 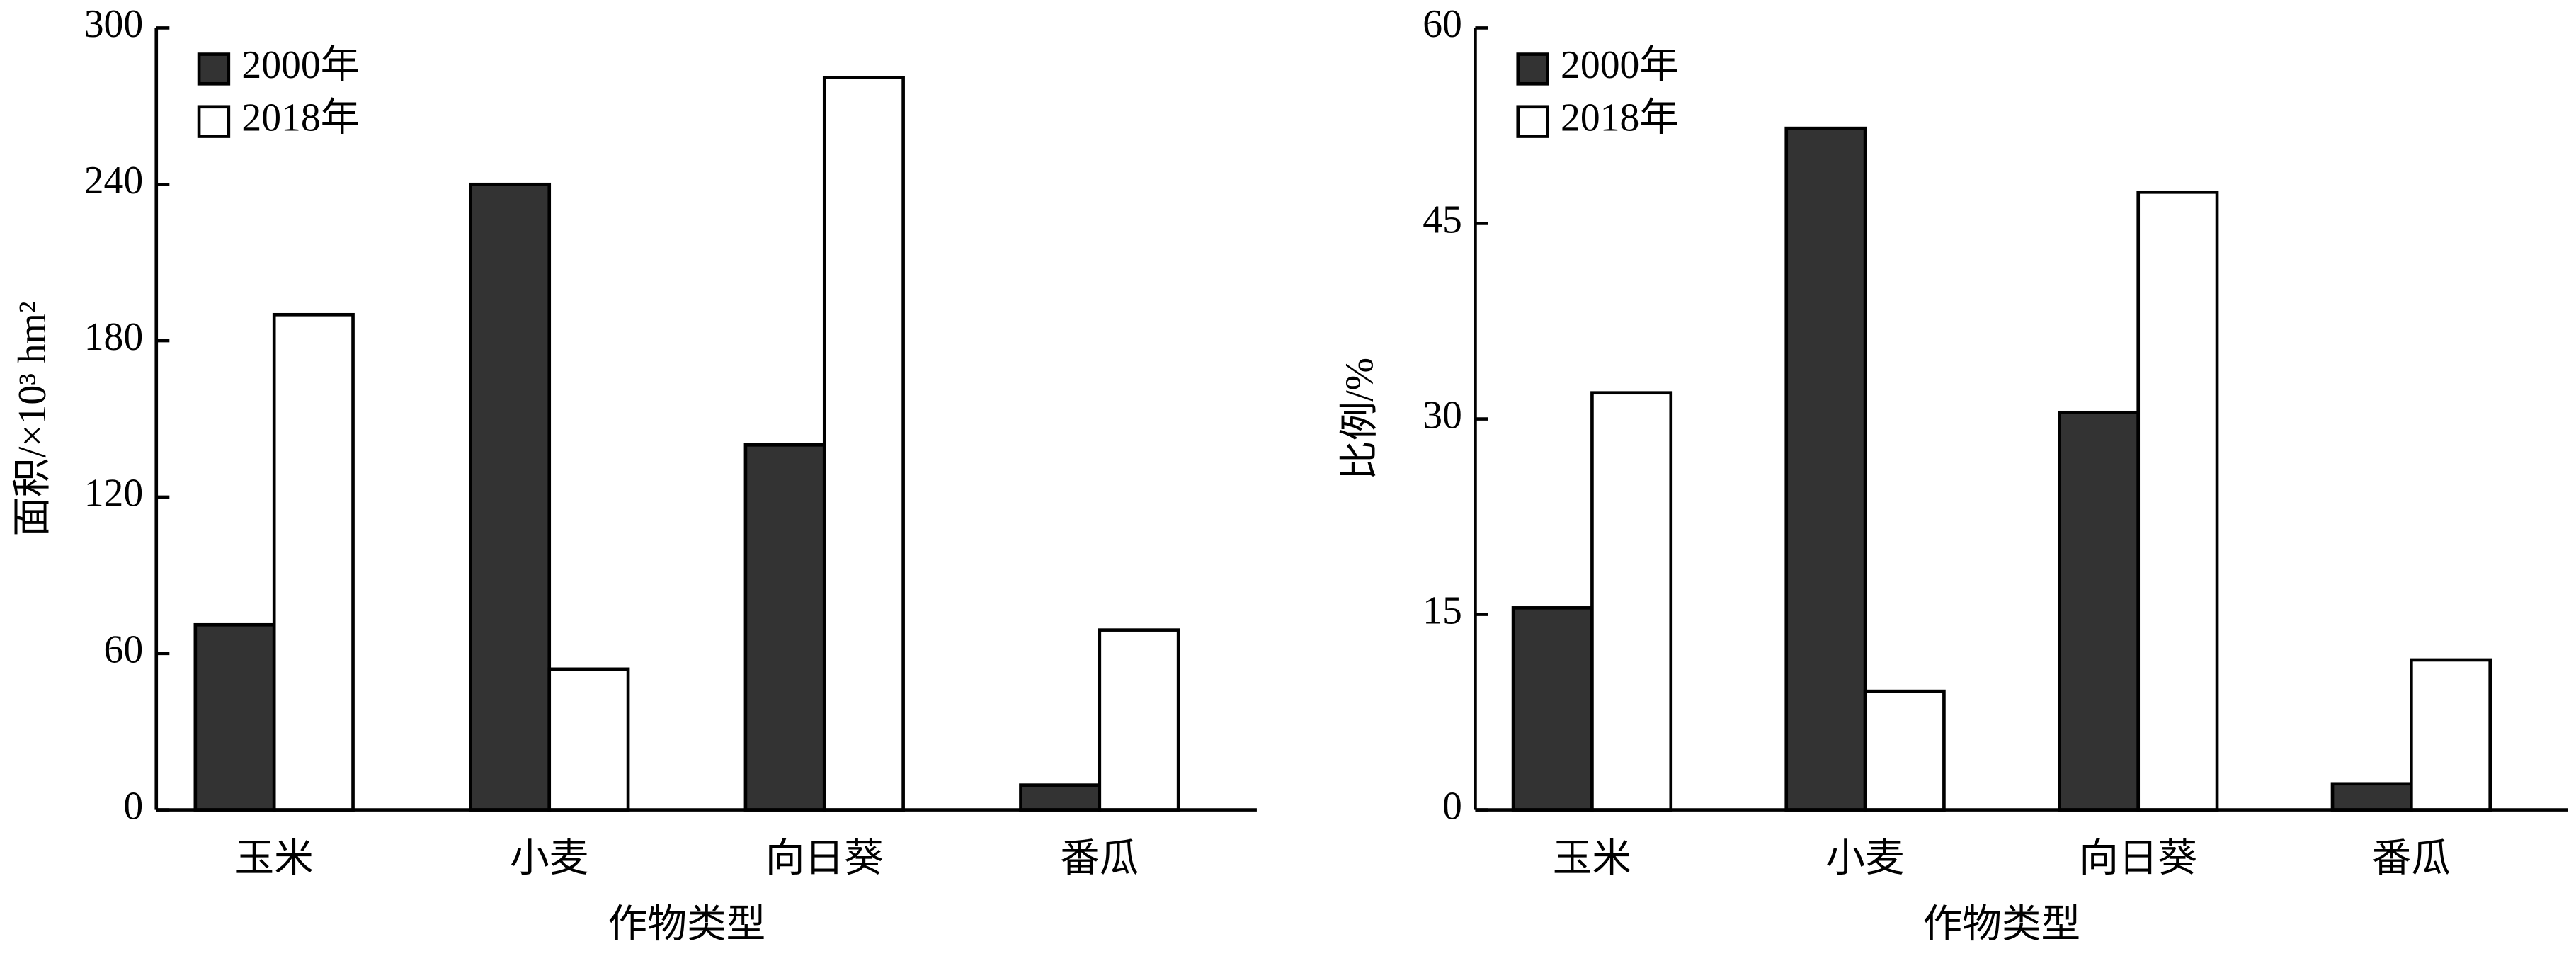 I want to click on y-tick-label: 45, so click(x=1442, y=220).